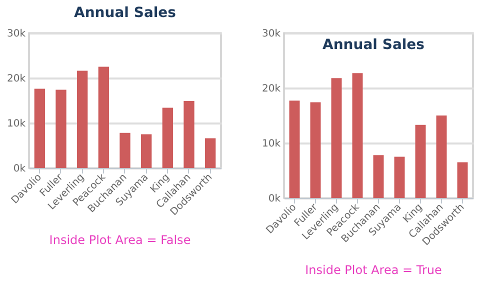 This screenshot has width=485, height=284. I want to click on text: Inside Plot Area = True, so click(373, 270).